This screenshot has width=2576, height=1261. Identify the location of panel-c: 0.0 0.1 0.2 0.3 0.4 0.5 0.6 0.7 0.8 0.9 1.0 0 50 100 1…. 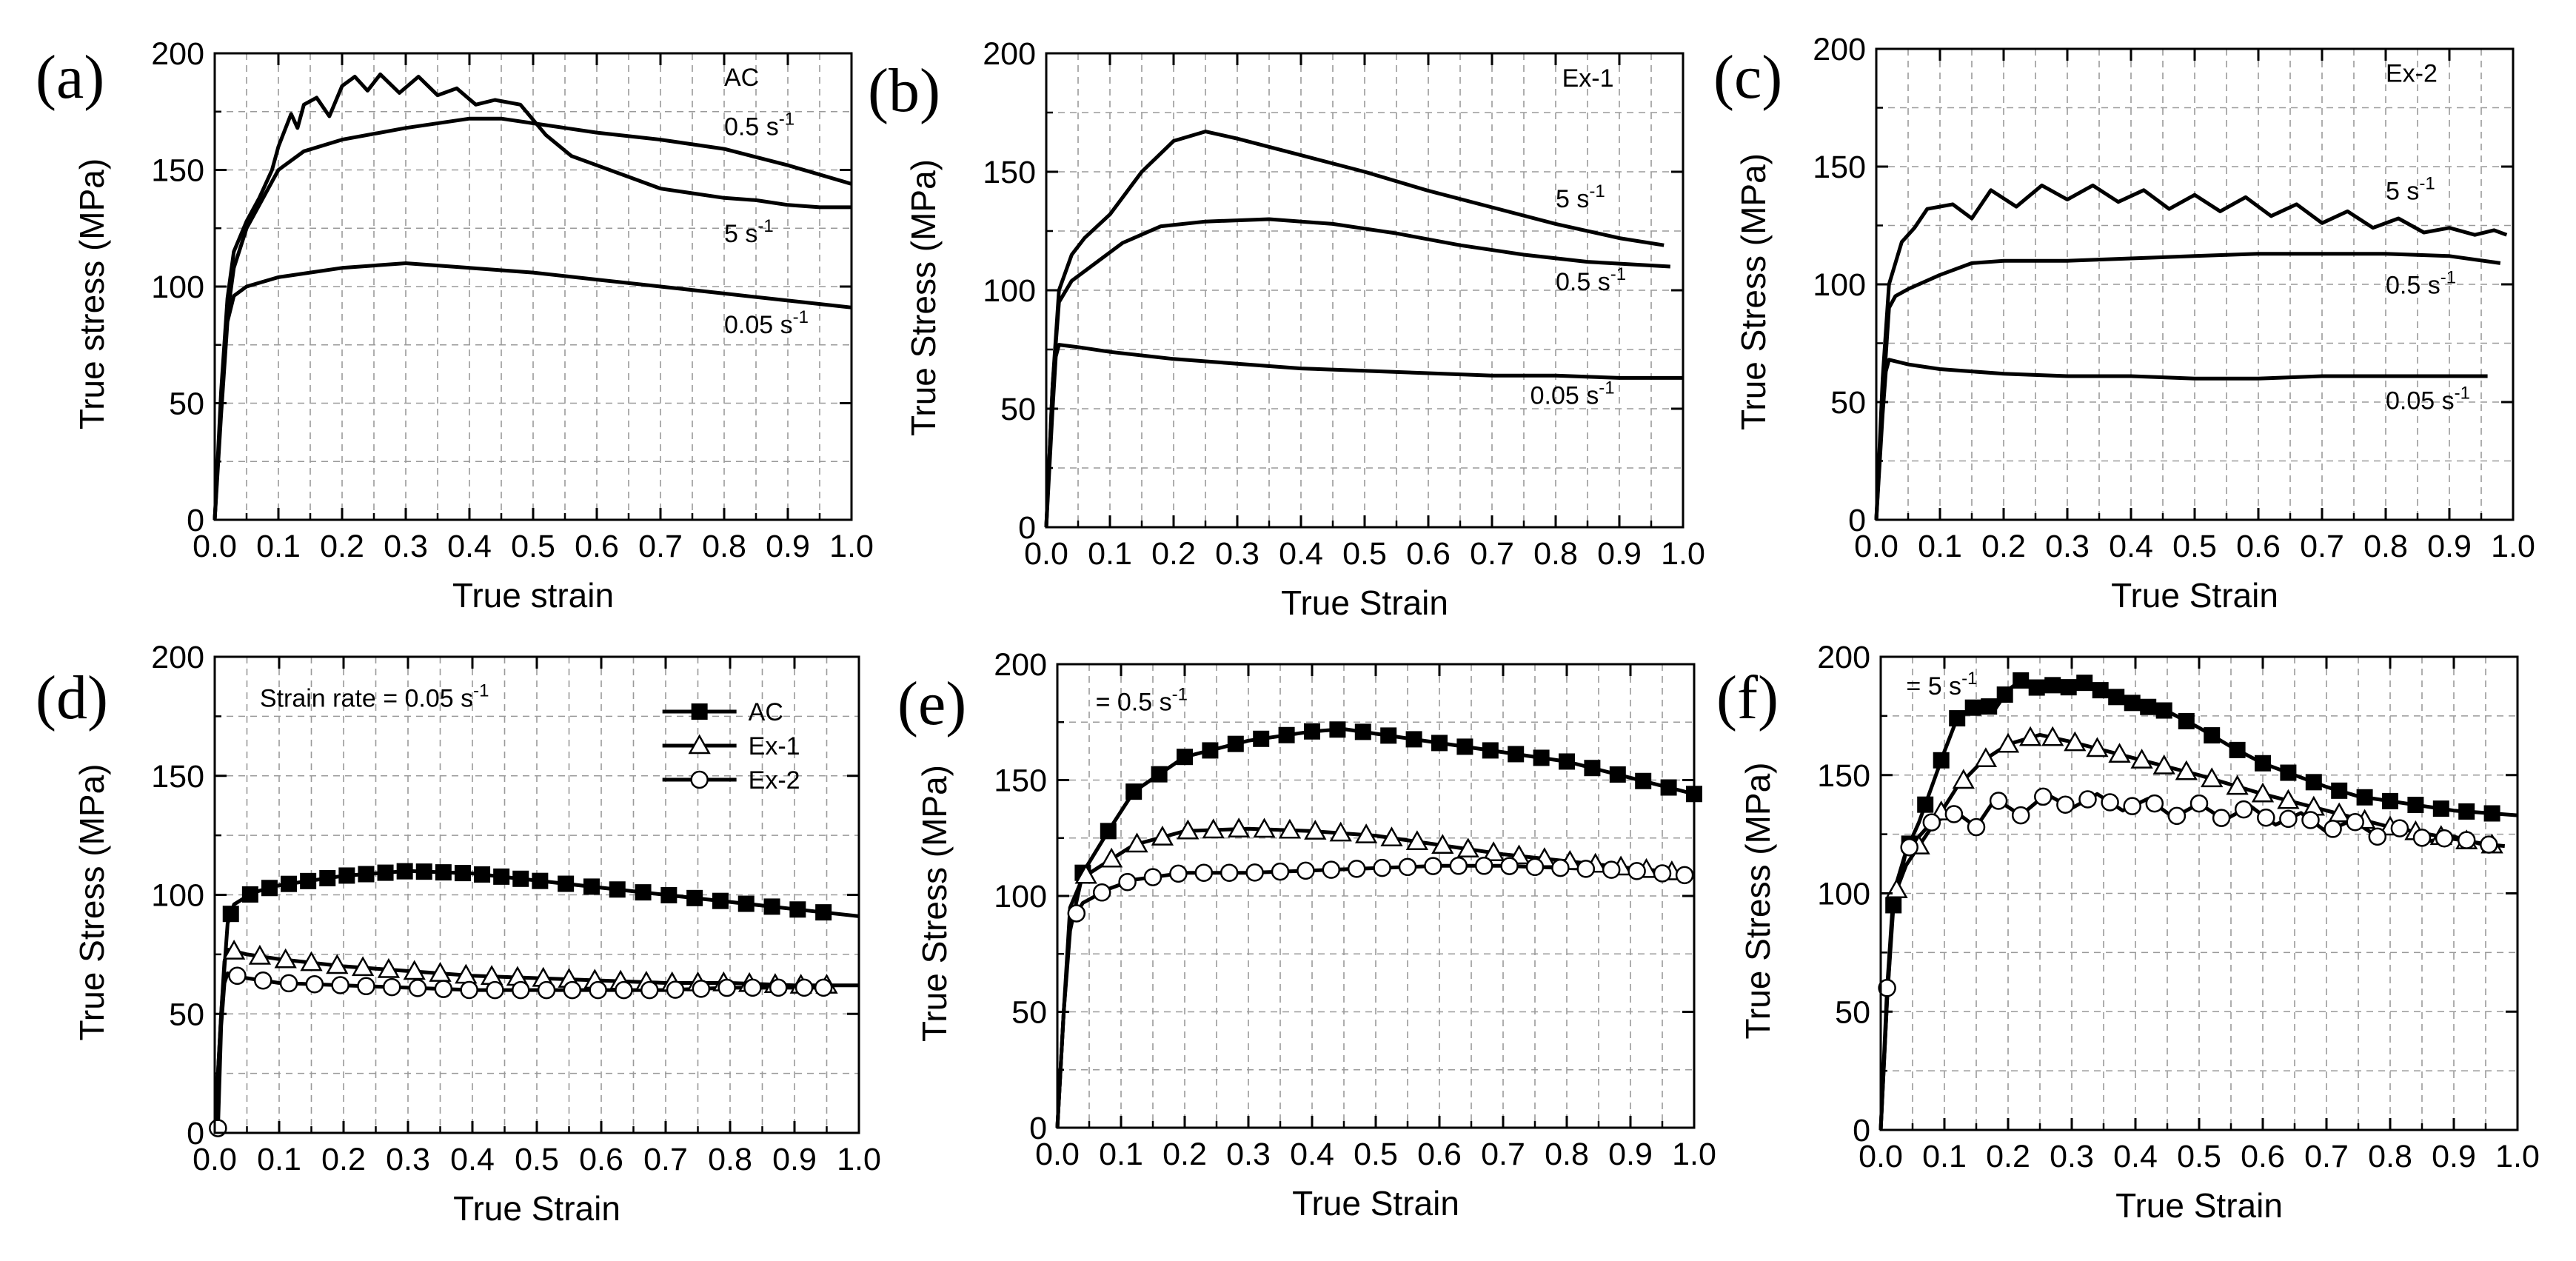
(2124, 323).